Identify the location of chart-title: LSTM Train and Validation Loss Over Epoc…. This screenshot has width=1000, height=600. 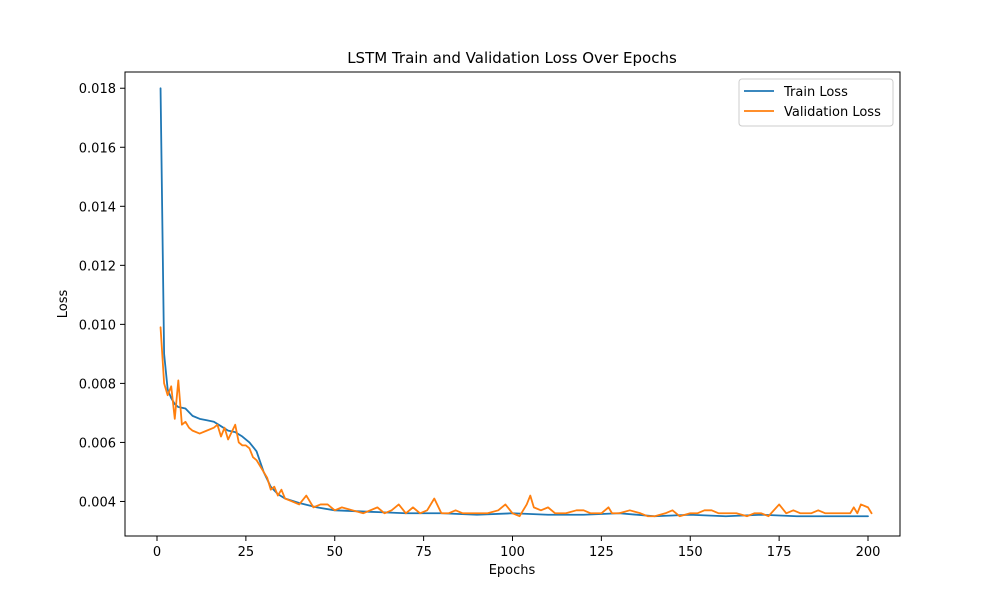
(512, 58).